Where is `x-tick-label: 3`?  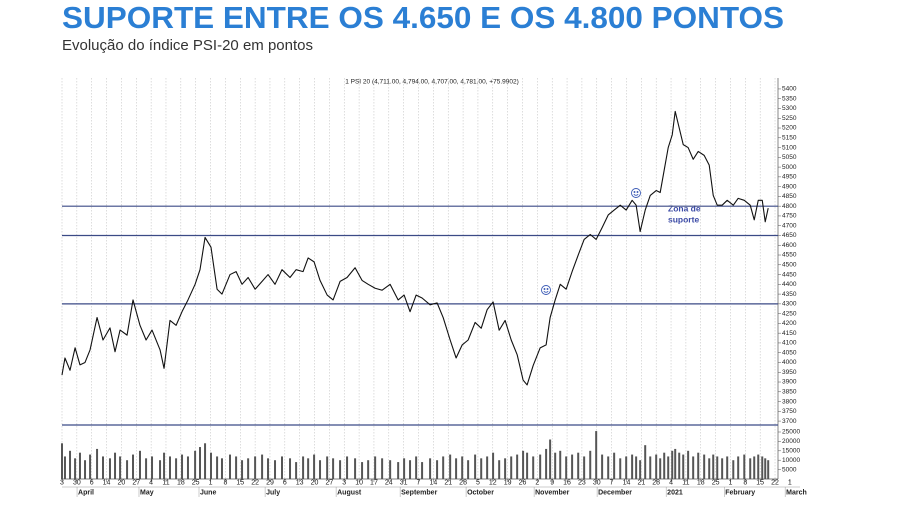 x-tick-label: 3 is located at coordinates (62, 482).